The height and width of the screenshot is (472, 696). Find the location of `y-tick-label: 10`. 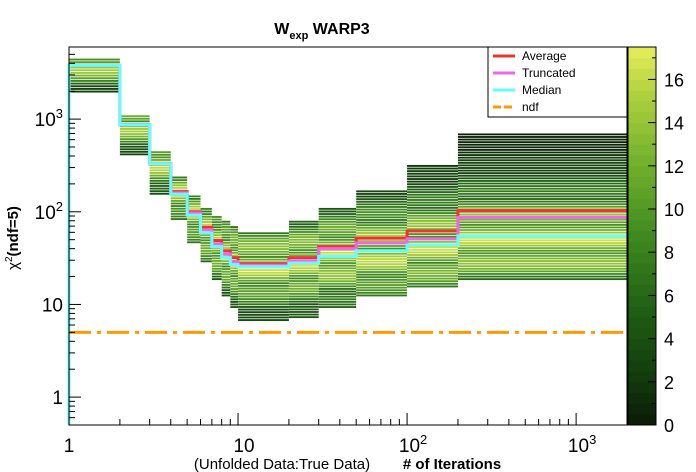

y-tick-label: 10 is located at coordinates (52, 305).